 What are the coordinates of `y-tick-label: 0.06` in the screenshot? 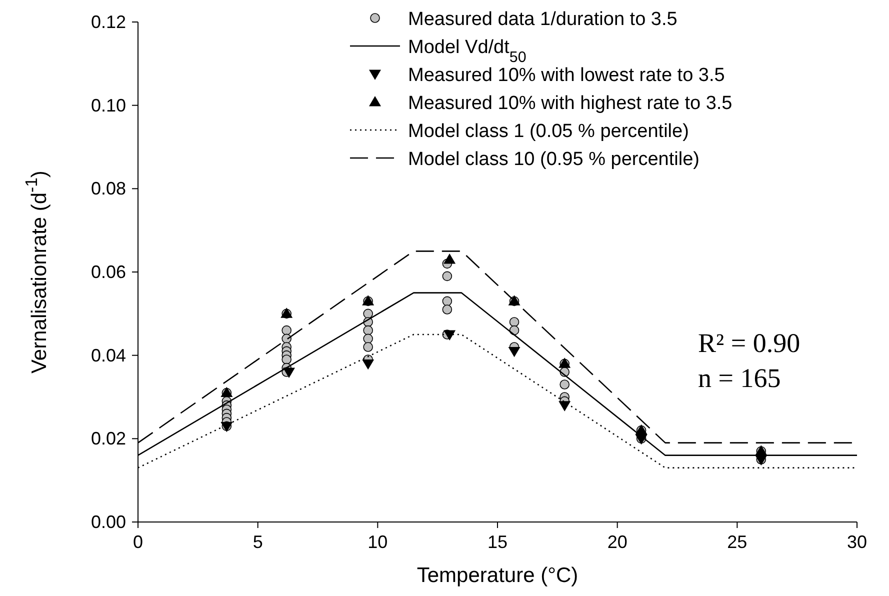 It's located at (108, 272).